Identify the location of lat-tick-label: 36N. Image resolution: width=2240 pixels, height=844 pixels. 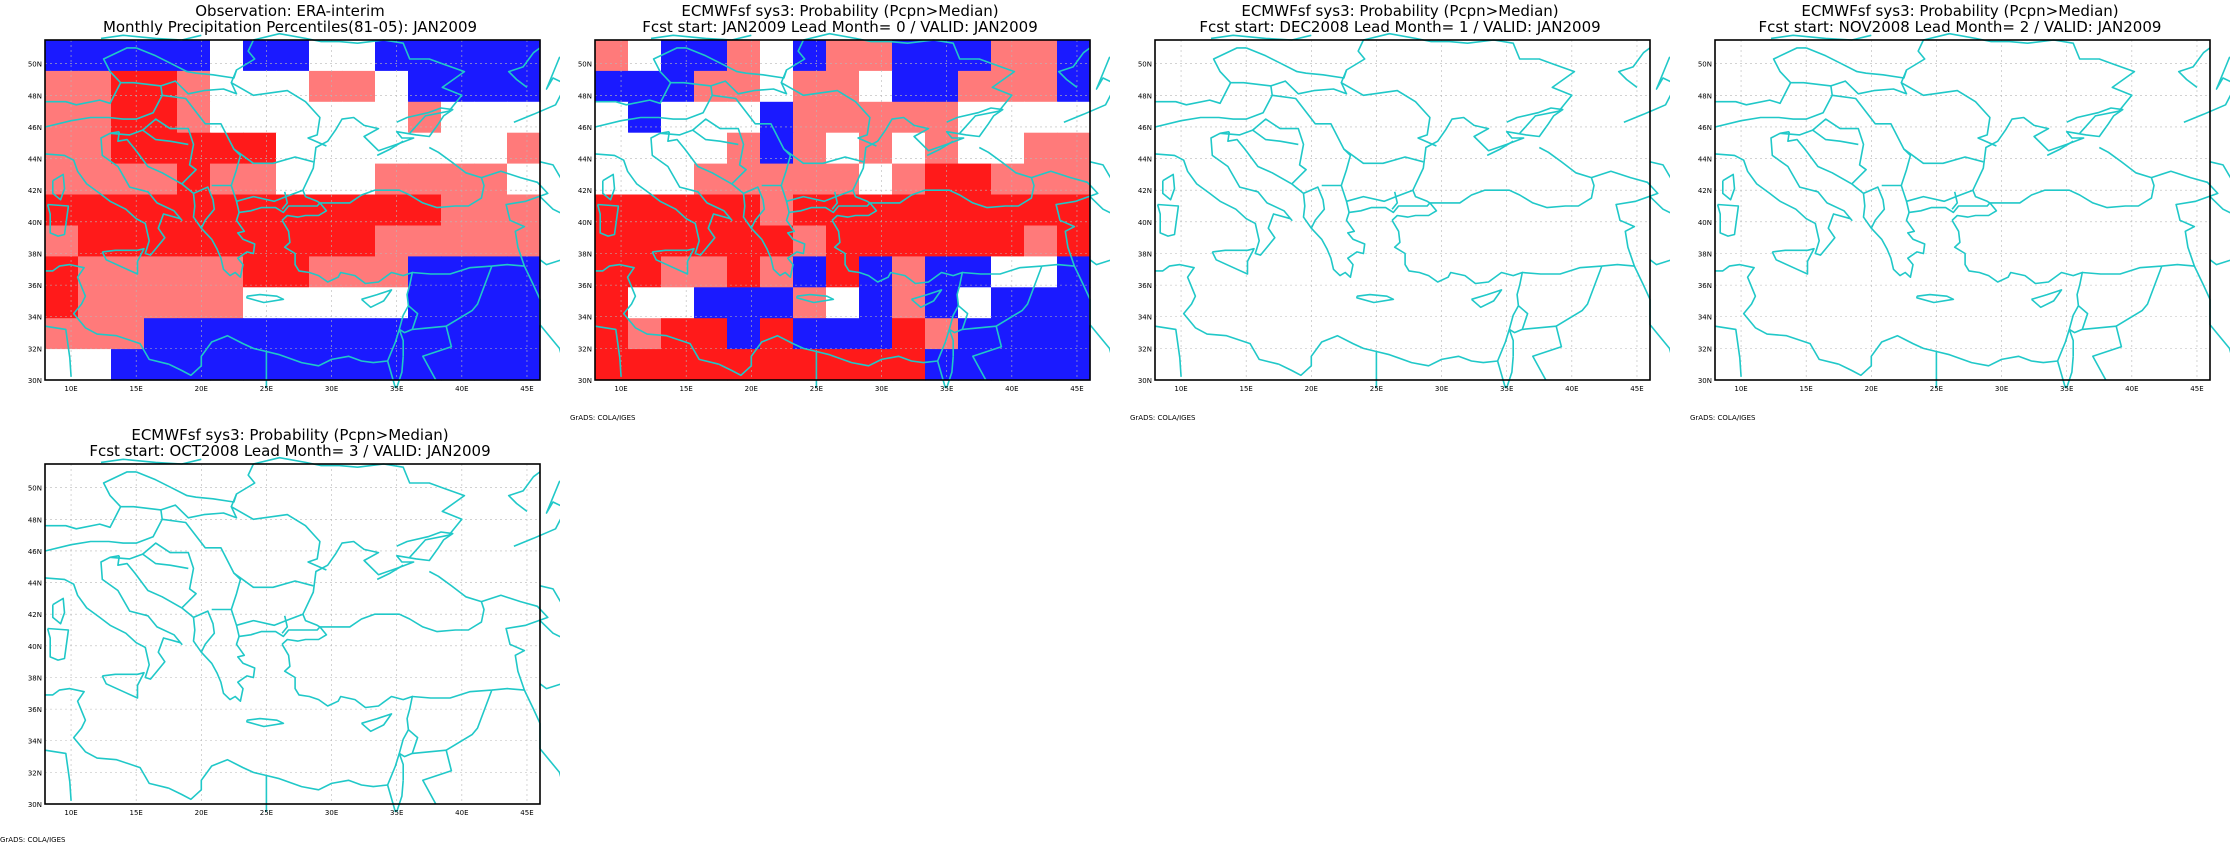
(585, 286).